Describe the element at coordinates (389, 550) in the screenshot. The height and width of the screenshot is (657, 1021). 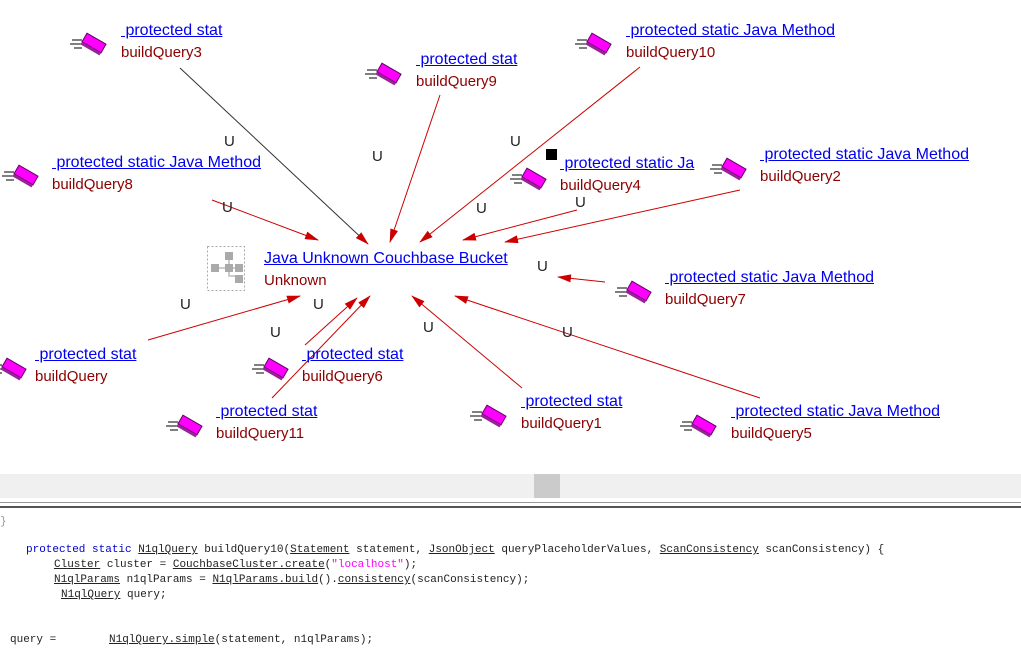
I see `code-text: statement,` at that location.